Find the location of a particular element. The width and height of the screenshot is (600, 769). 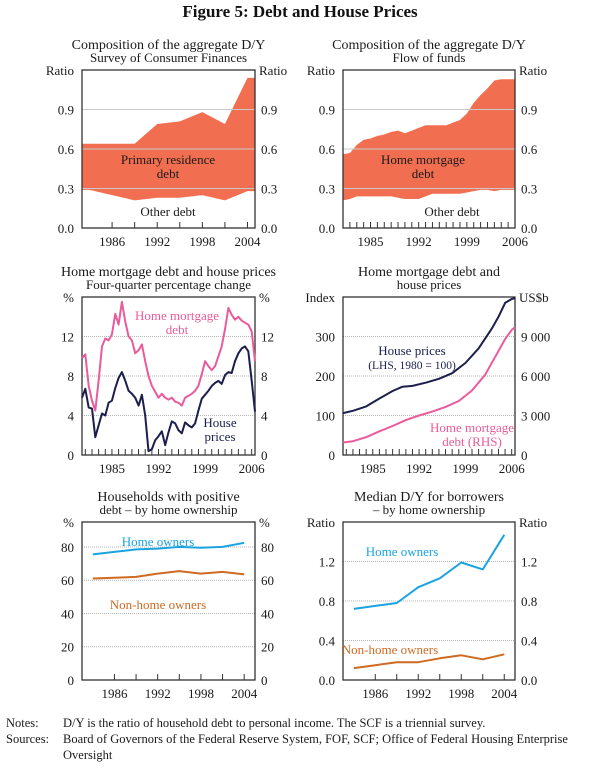

series-annotation: Primary residence is located at coordinates (168, 159).